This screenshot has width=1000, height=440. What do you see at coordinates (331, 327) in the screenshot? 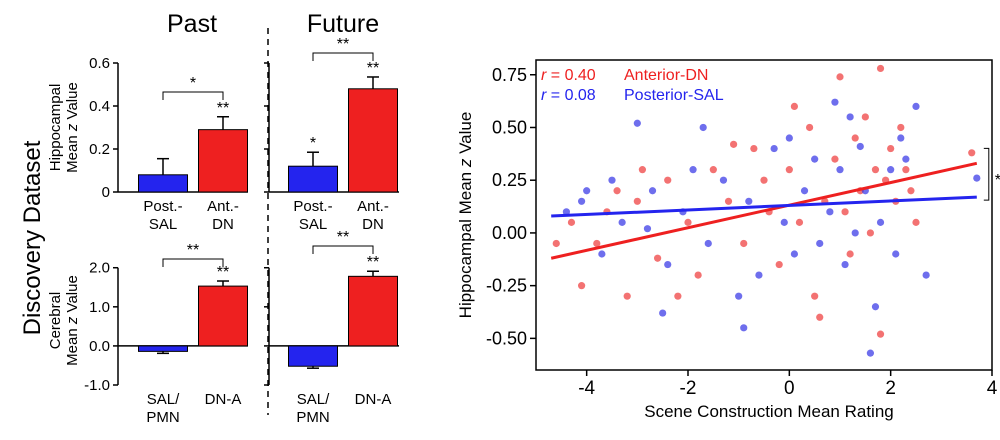
I see `bar-panel-cereb-future: SAL/PMN ** DN-A **` at bounding box center [331, 327].